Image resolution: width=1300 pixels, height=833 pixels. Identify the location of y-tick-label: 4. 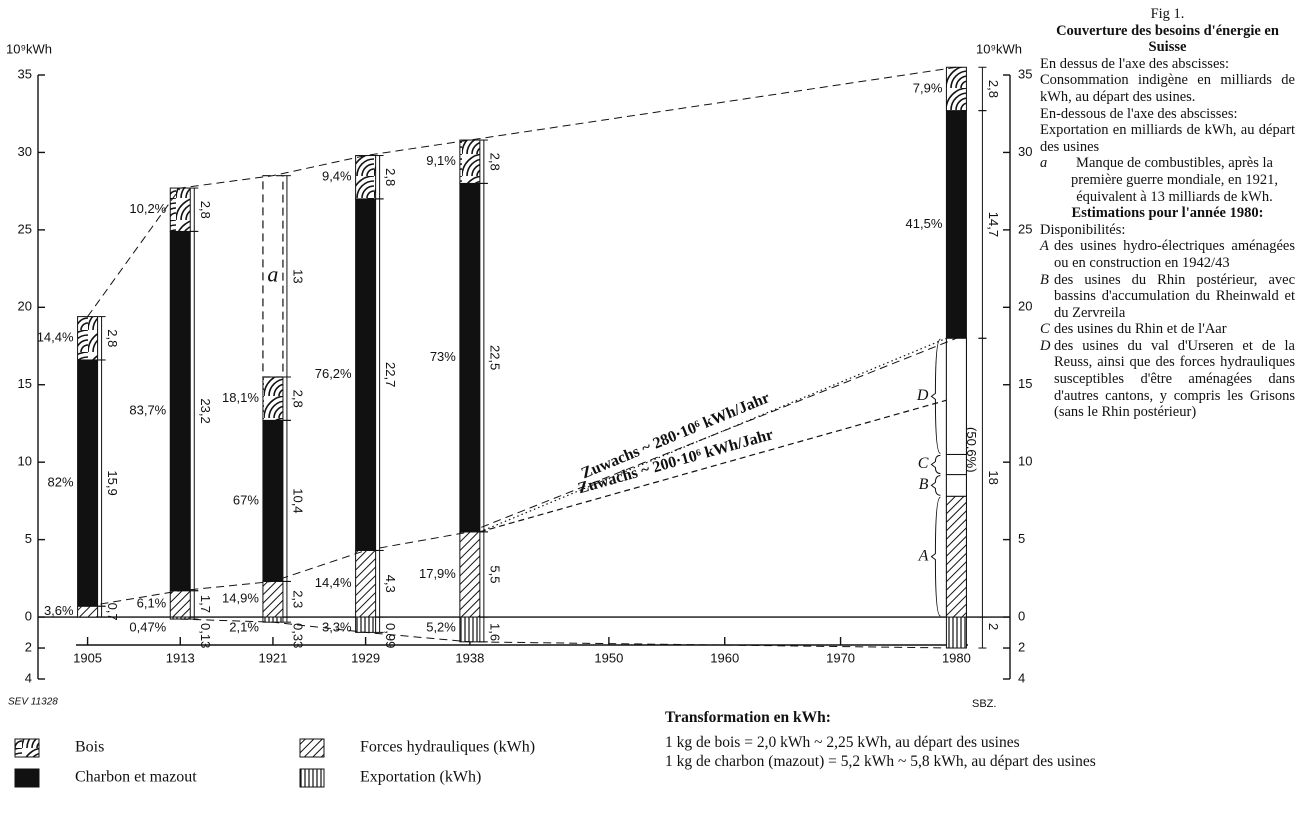
(28, 677).